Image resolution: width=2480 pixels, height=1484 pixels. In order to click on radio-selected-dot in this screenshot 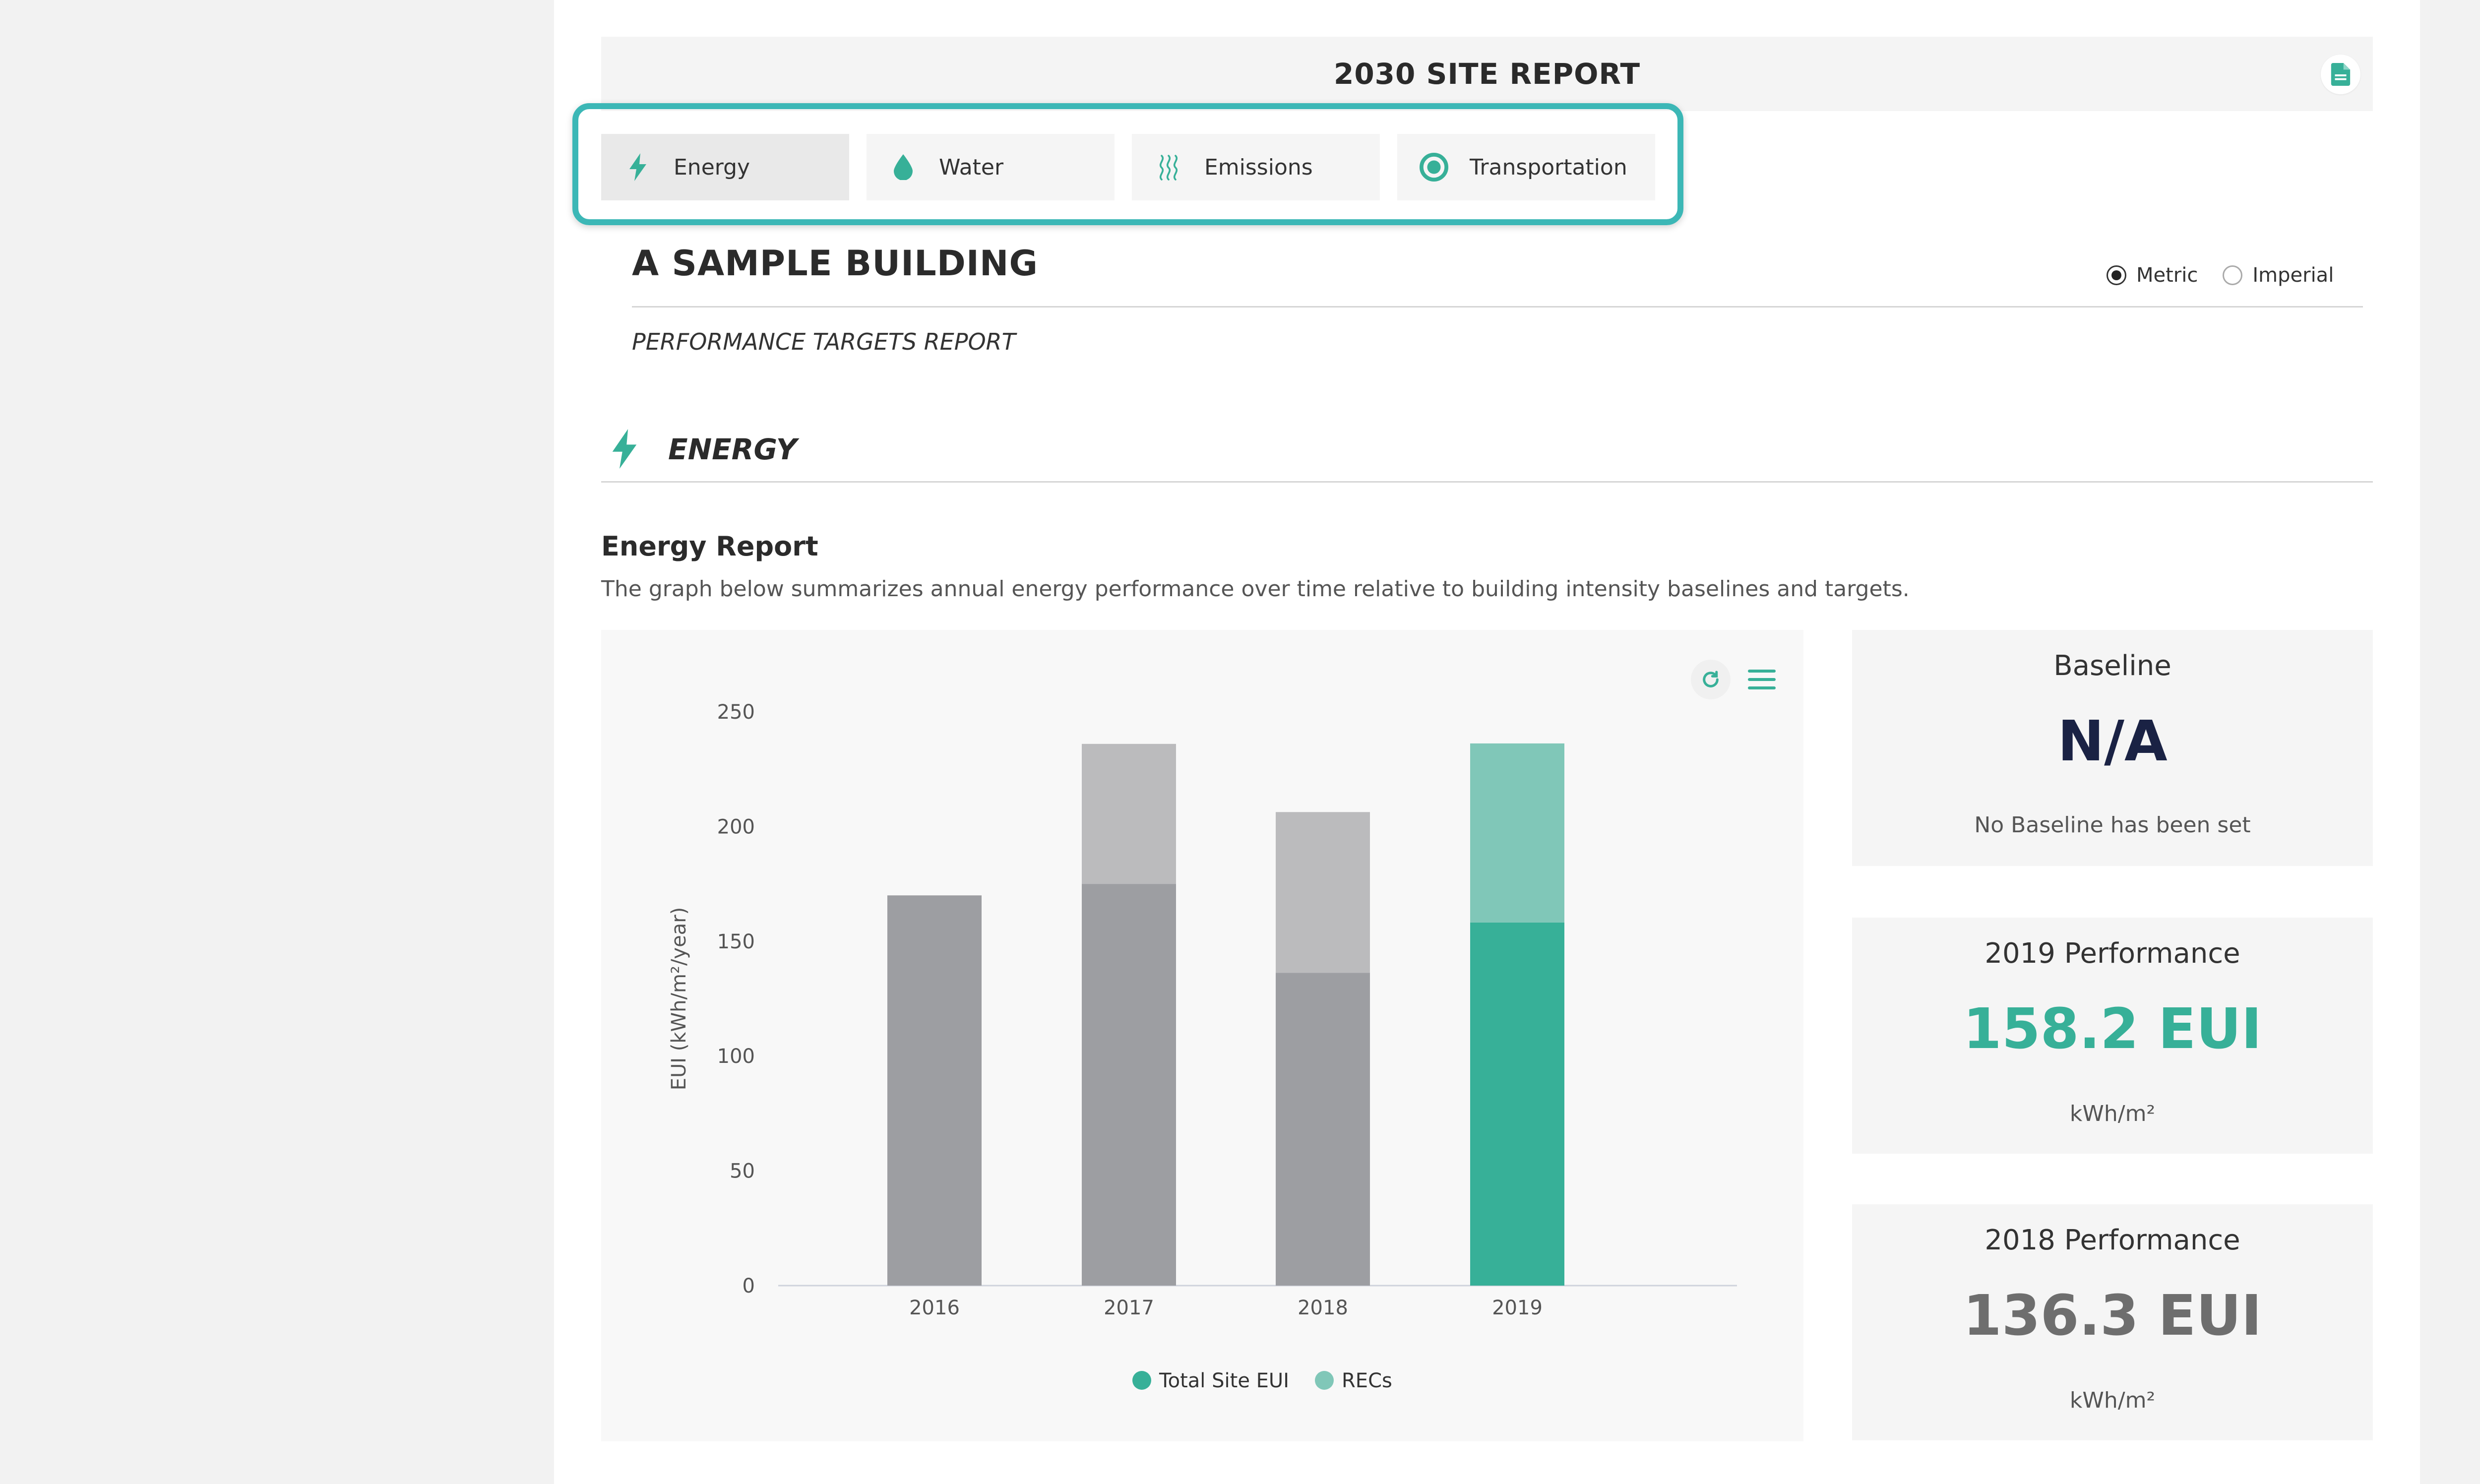, I will do `click(2116, 275)`.